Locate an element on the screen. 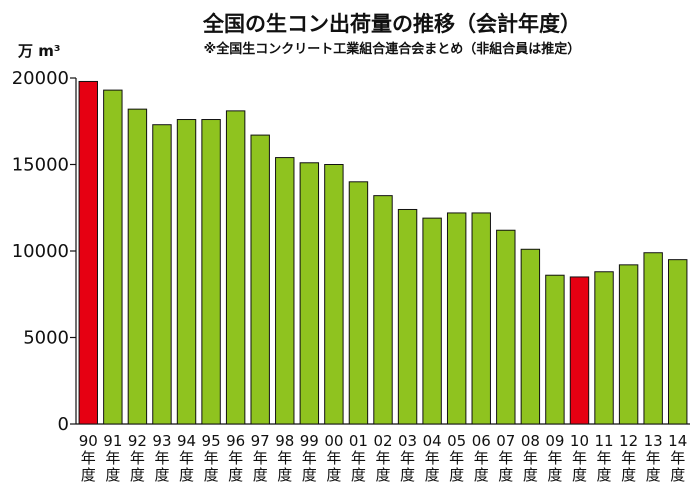 The height and width of the screenshot is (495, 696). x-category-label: 95 年度 is located at coordinates (211, 458).